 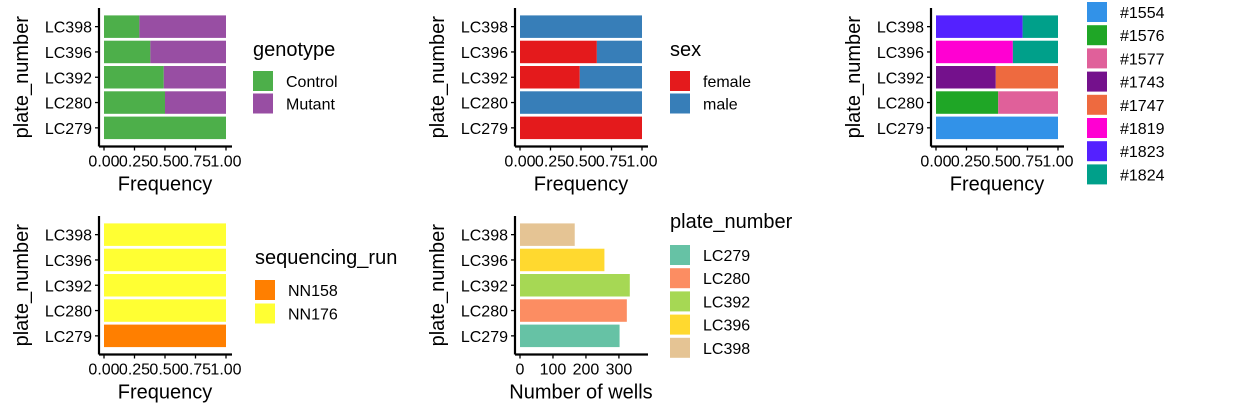 I want to click on legend: plate_number LC279 LC280 LC392 LC396 LC398, so click(x=731, y=284).